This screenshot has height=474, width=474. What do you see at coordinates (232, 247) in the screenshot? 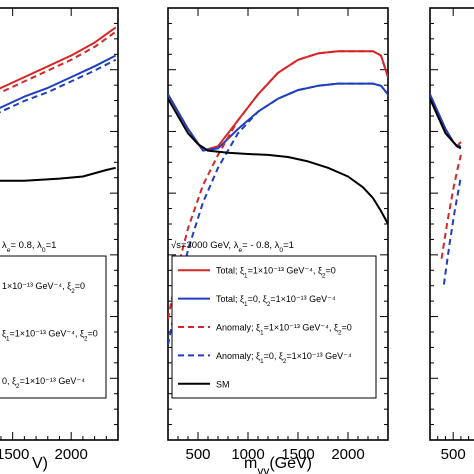
I see `annotation: √s=3000 GeV, λe= - 0.8, λ0=1` at bounding box center [232, 247].